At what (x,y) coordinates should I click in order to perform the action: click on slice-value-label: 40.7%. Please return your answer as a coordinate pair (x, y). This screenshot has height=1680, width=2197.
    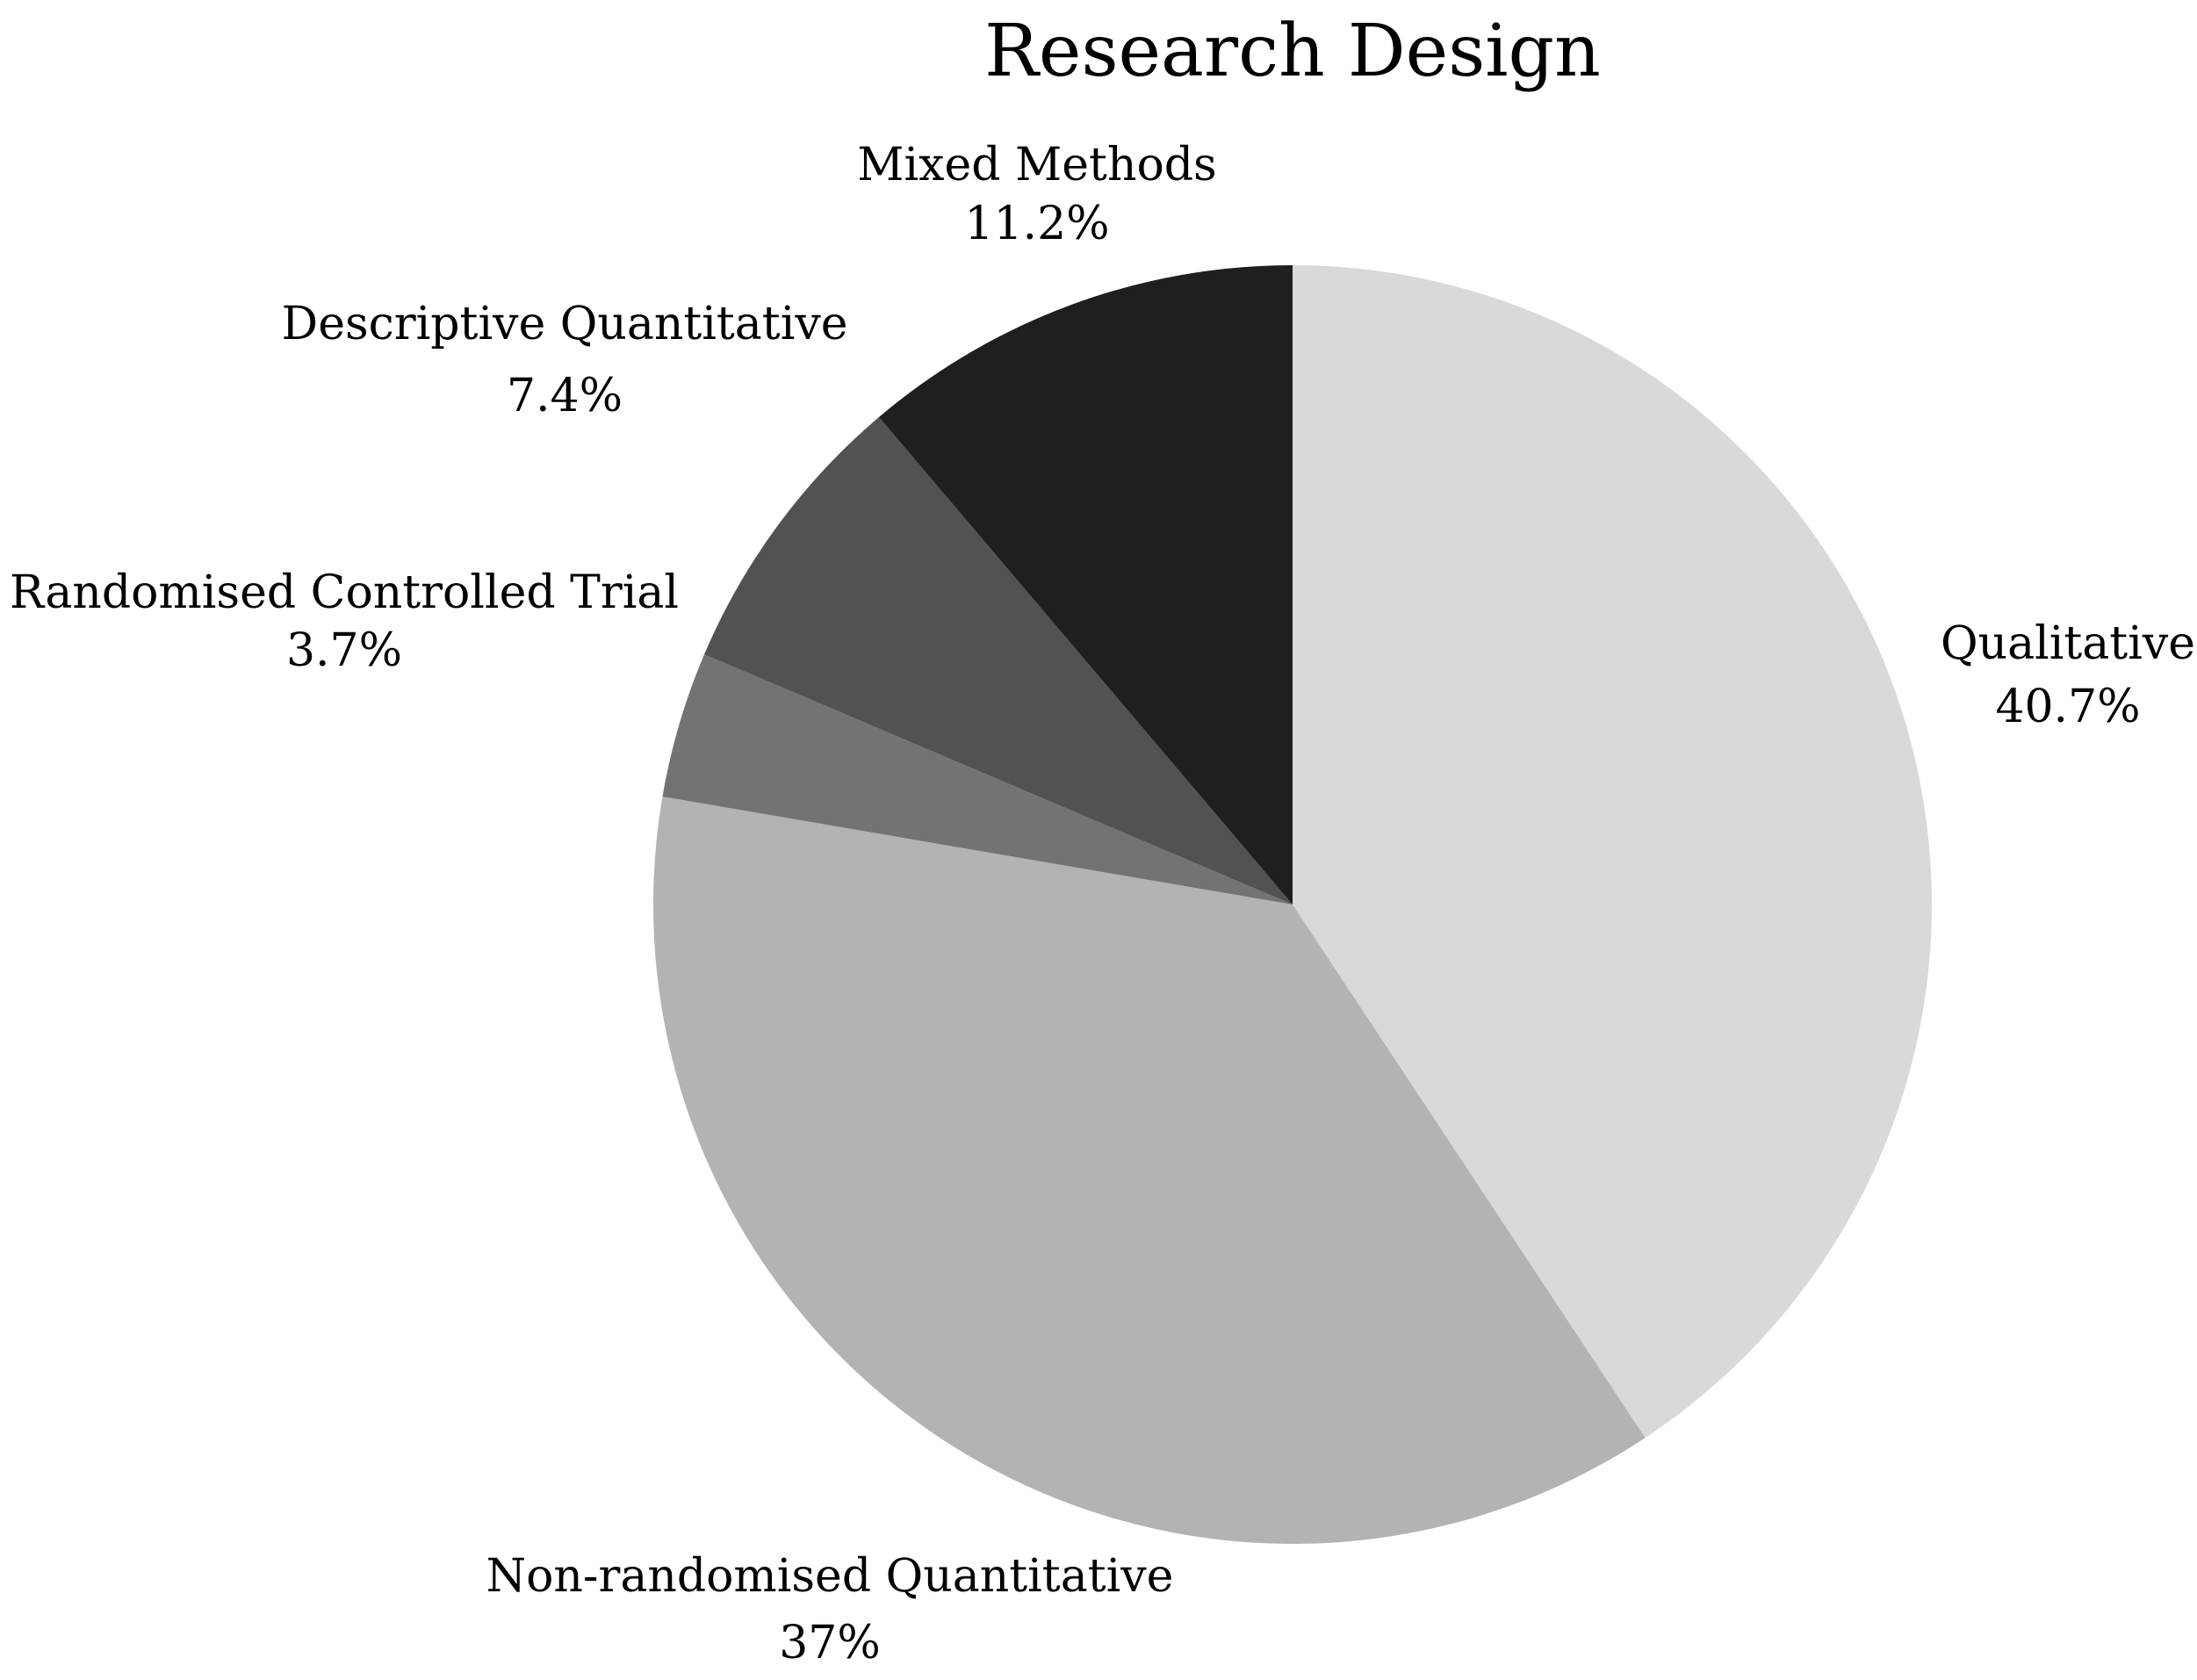
    Looking at the image, I should click on (2067, 707).